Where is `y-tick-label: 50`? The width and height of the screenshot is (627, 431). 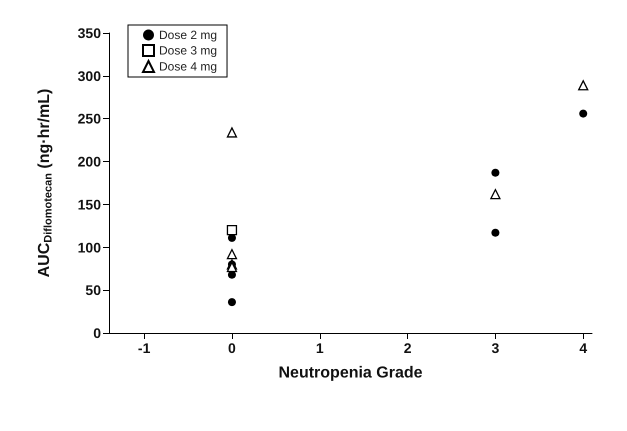 y-tick-label: 50 is located at coordinates (93, 290).